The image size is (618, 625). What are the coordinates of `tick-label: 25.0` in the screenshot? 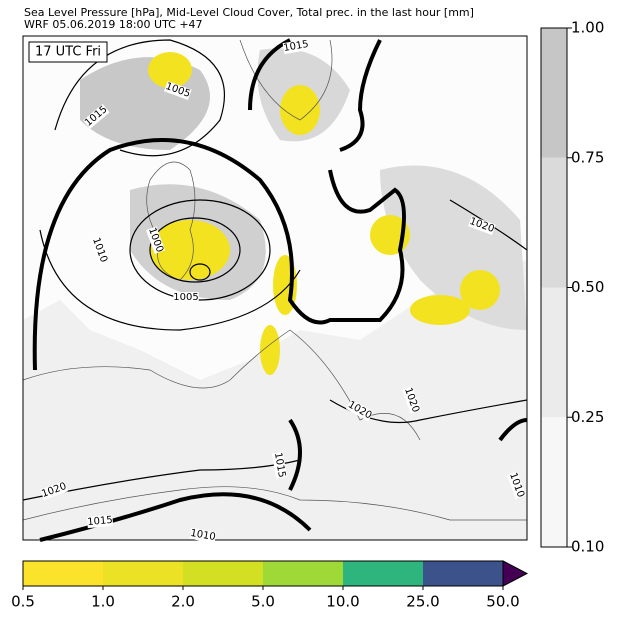 It's located at (422, 602).